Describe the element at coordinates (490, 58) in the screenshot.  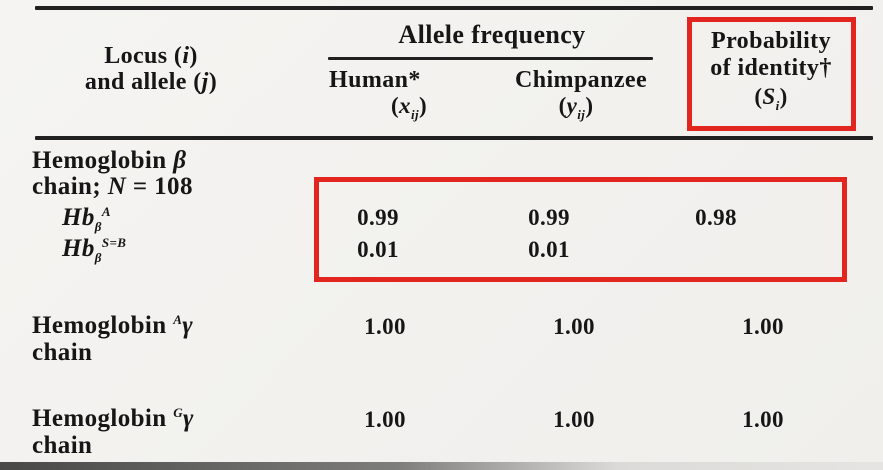
I see `allele-frequency-underline` at that location.